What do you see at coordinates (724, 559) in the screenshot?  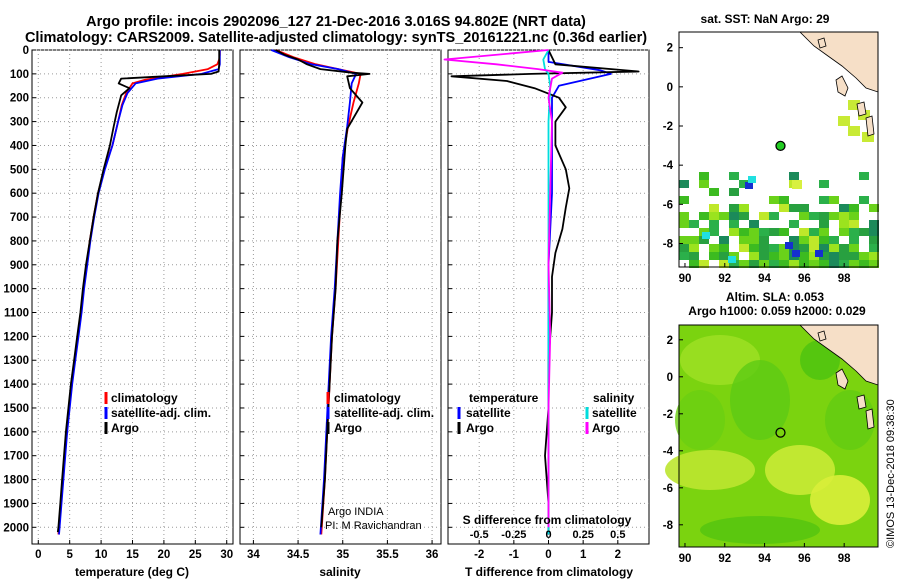 I see `x-tick-label: 92` at bounding box center [724, 559].